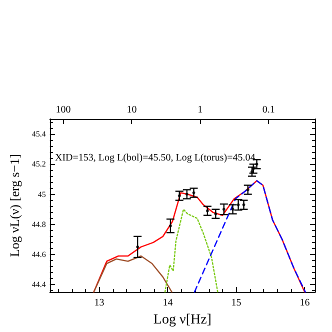 The width and height of the screenshot is (332, 332). What do you see at coordinates (167, 303) in the screenshot?
I see `x-tick-label: 14` at bounding box center [167, 303].